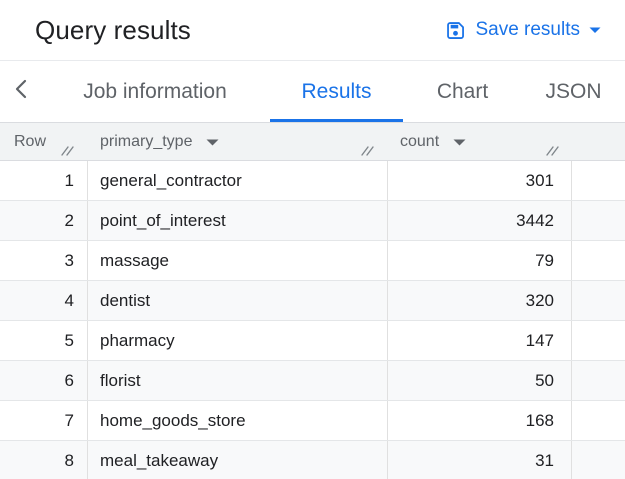 This screenshot has width=625, height=479. I want to click on primary-type-cell: meal_takeaway, so click(238, 460).